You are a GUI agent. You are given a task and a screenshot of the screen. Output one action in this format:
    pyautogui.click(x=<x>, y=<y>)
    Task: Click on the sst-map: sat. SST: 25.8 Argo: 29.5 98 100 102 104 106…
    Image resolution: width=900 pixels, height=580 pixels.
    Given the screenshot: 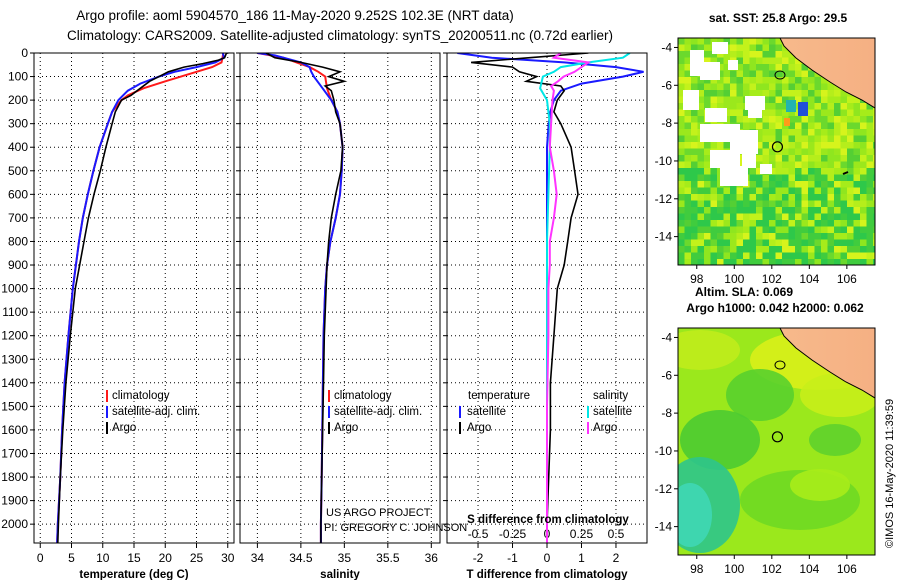 What is the action you would take?
    pyautogui.click(x=765, y=148)
    